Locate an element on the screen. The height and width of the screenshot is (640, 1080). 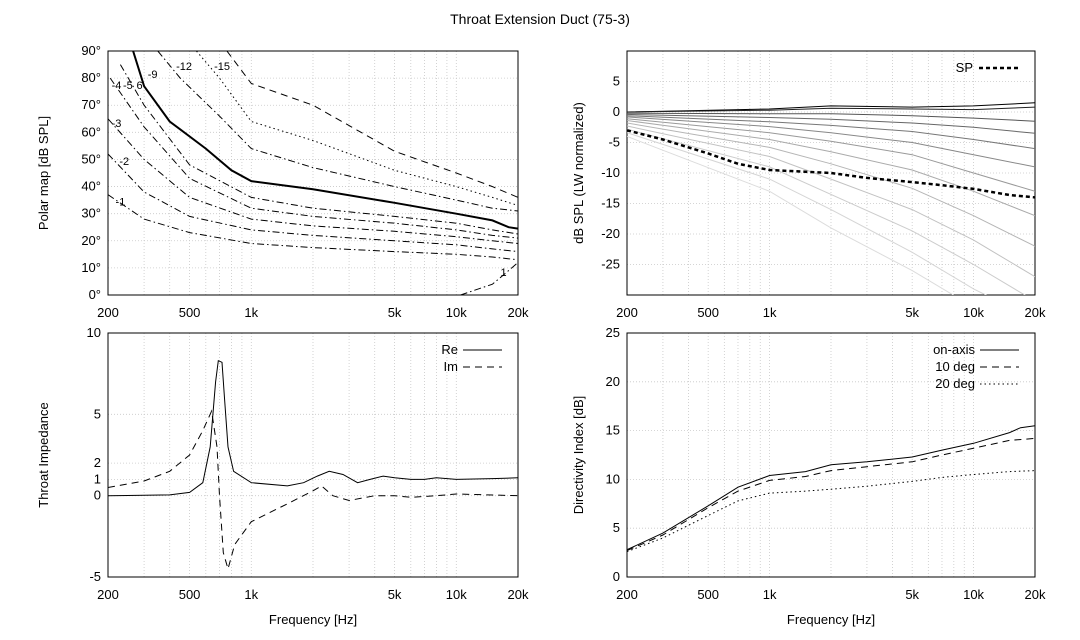
y-tick-label: 50° is located at coordinates (91, 158).